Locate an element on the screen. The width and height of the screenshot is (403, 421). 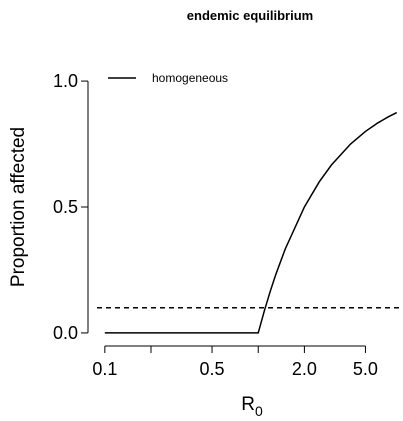
y-axis-label: Proportion affected is located at coordinates (18, 207).